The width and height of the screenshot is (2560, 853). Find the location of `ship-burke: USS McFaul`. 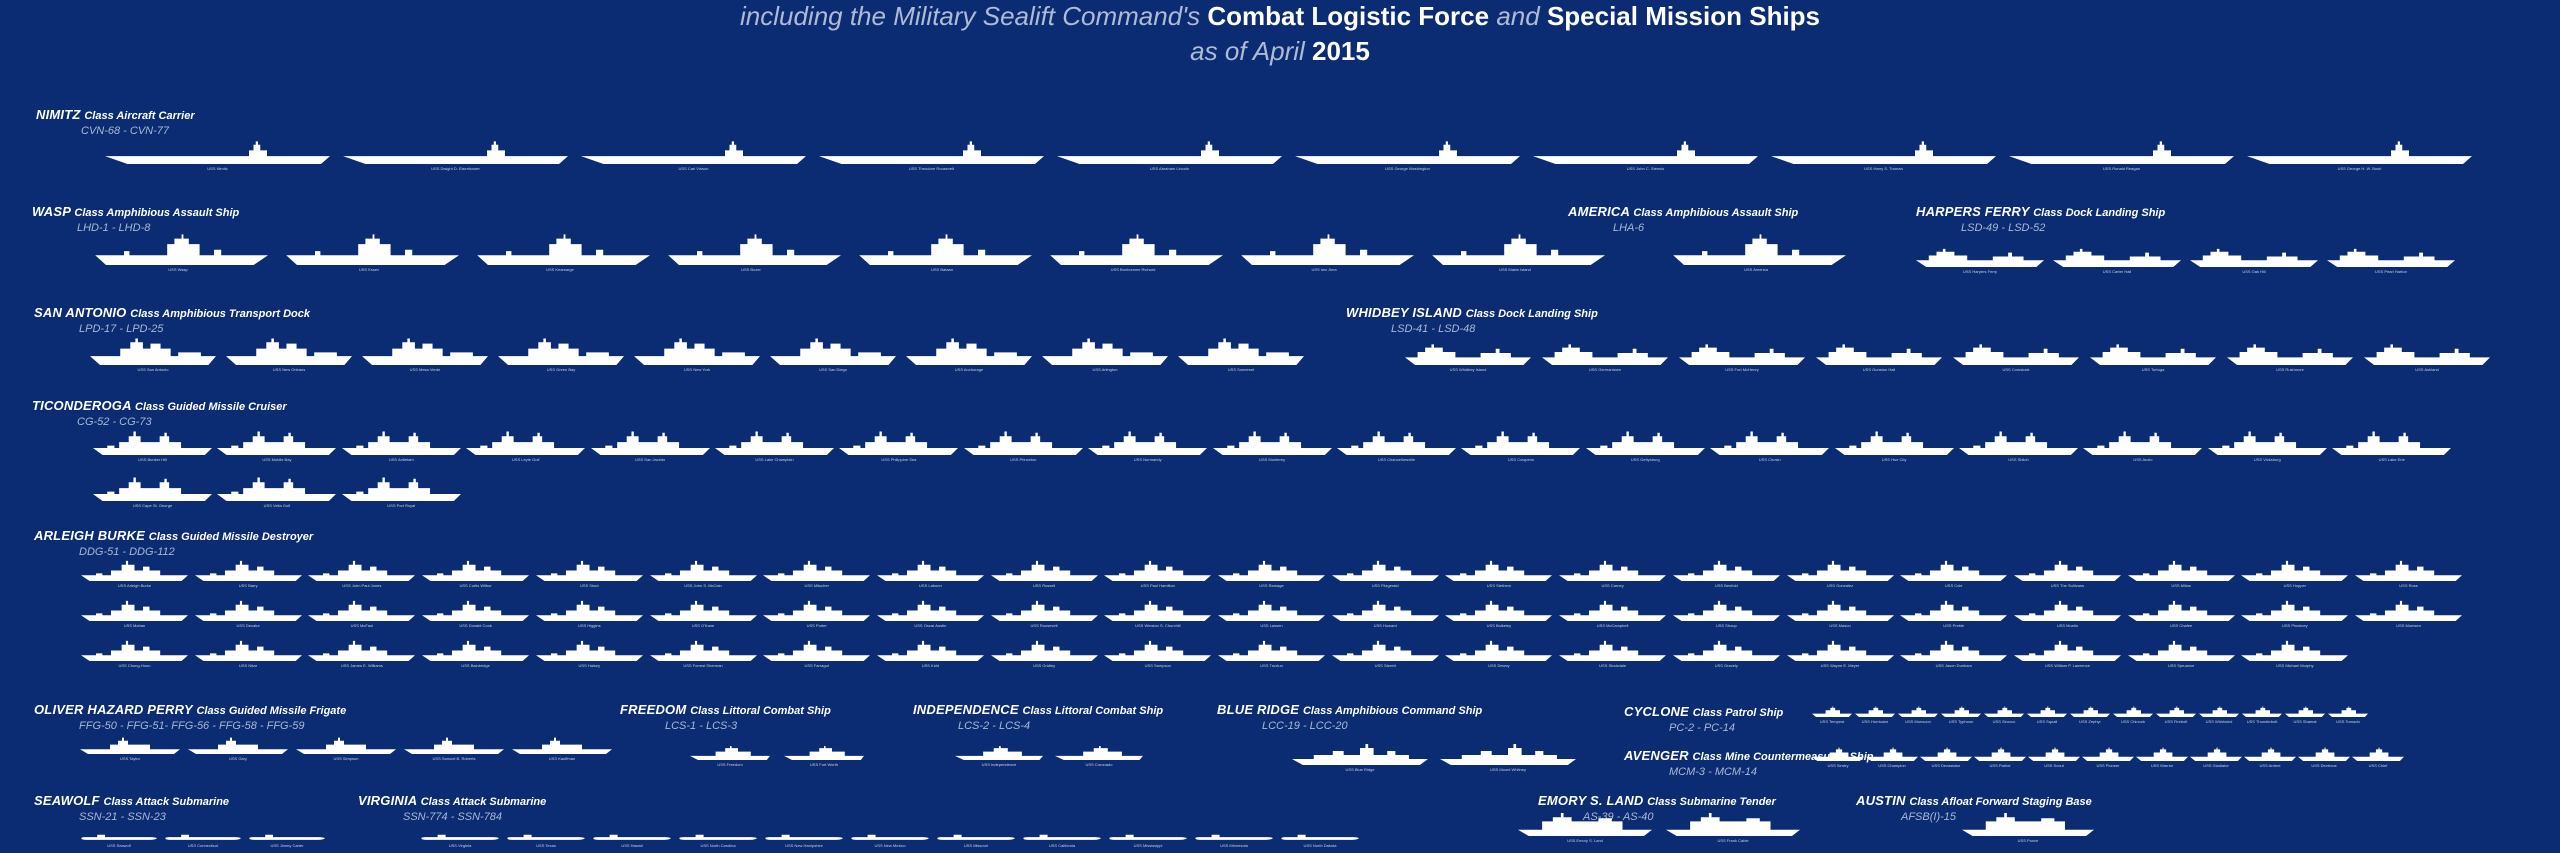

ship-burke: USS McFaul is located at coordinates (362, 613).